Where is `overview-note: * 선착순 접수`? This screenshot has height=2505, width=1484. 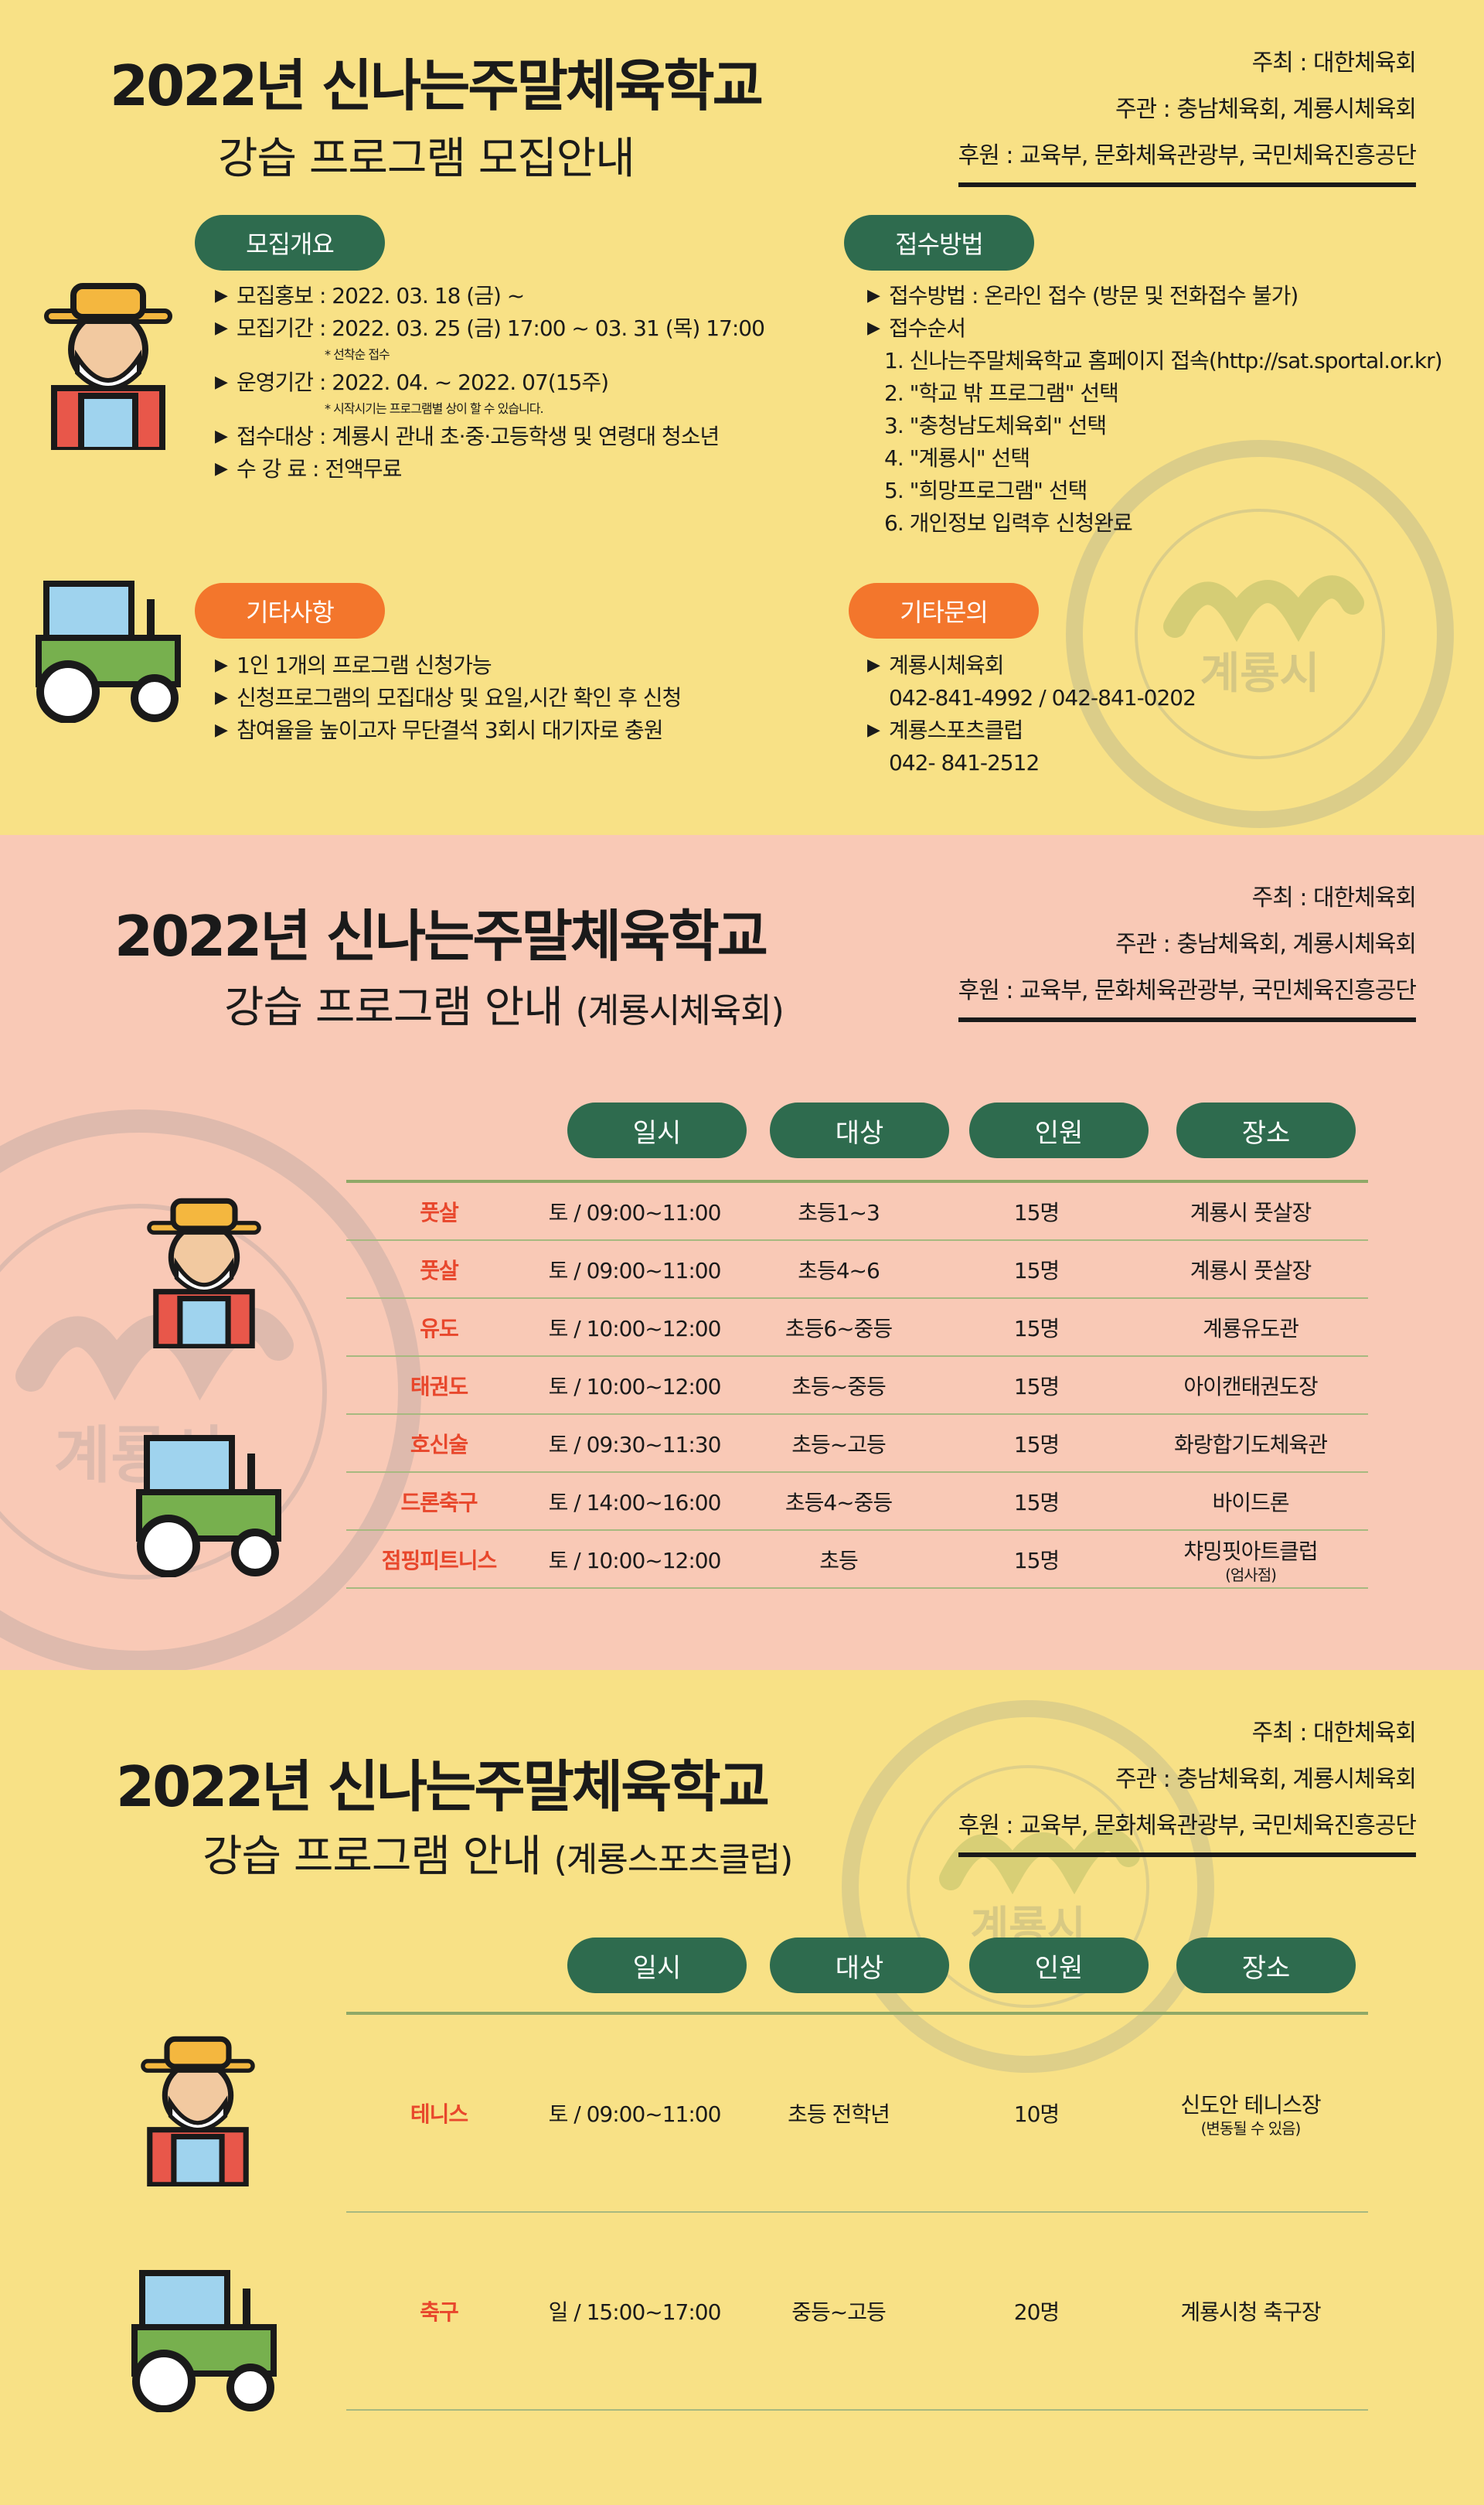 overview-note: * 선착순 접수 is located at coordinates (357, 354).